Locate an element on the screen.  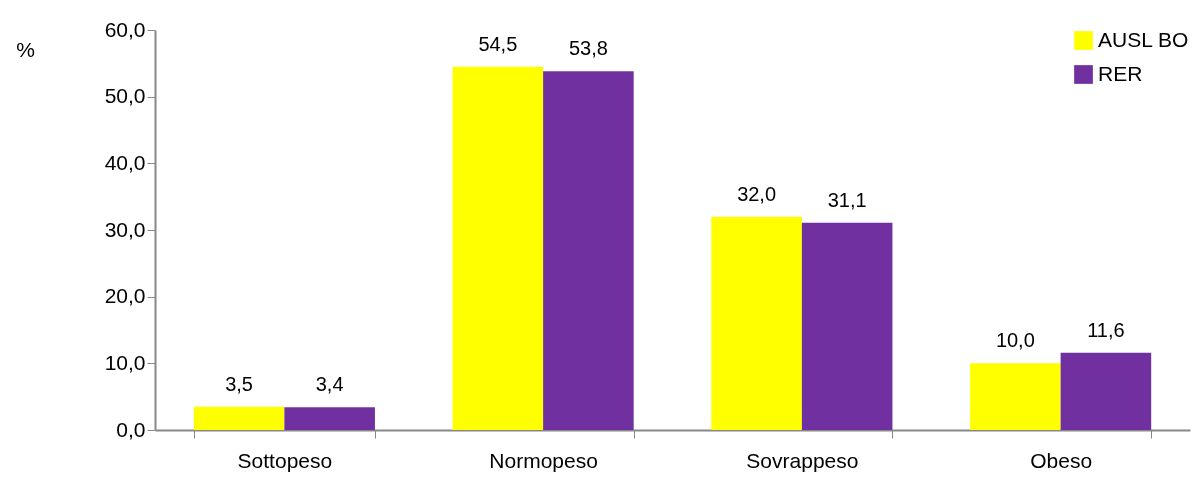
data-label: 11,6 is located at coordinates (1106, 329).